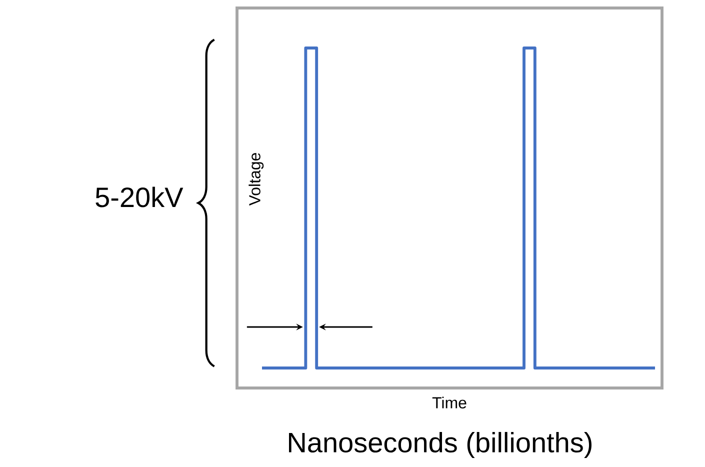  What do you see at coordinates (449, 402) in the screenshot?
I see `x-axis-title: Time` at bounding box center [449, 402].